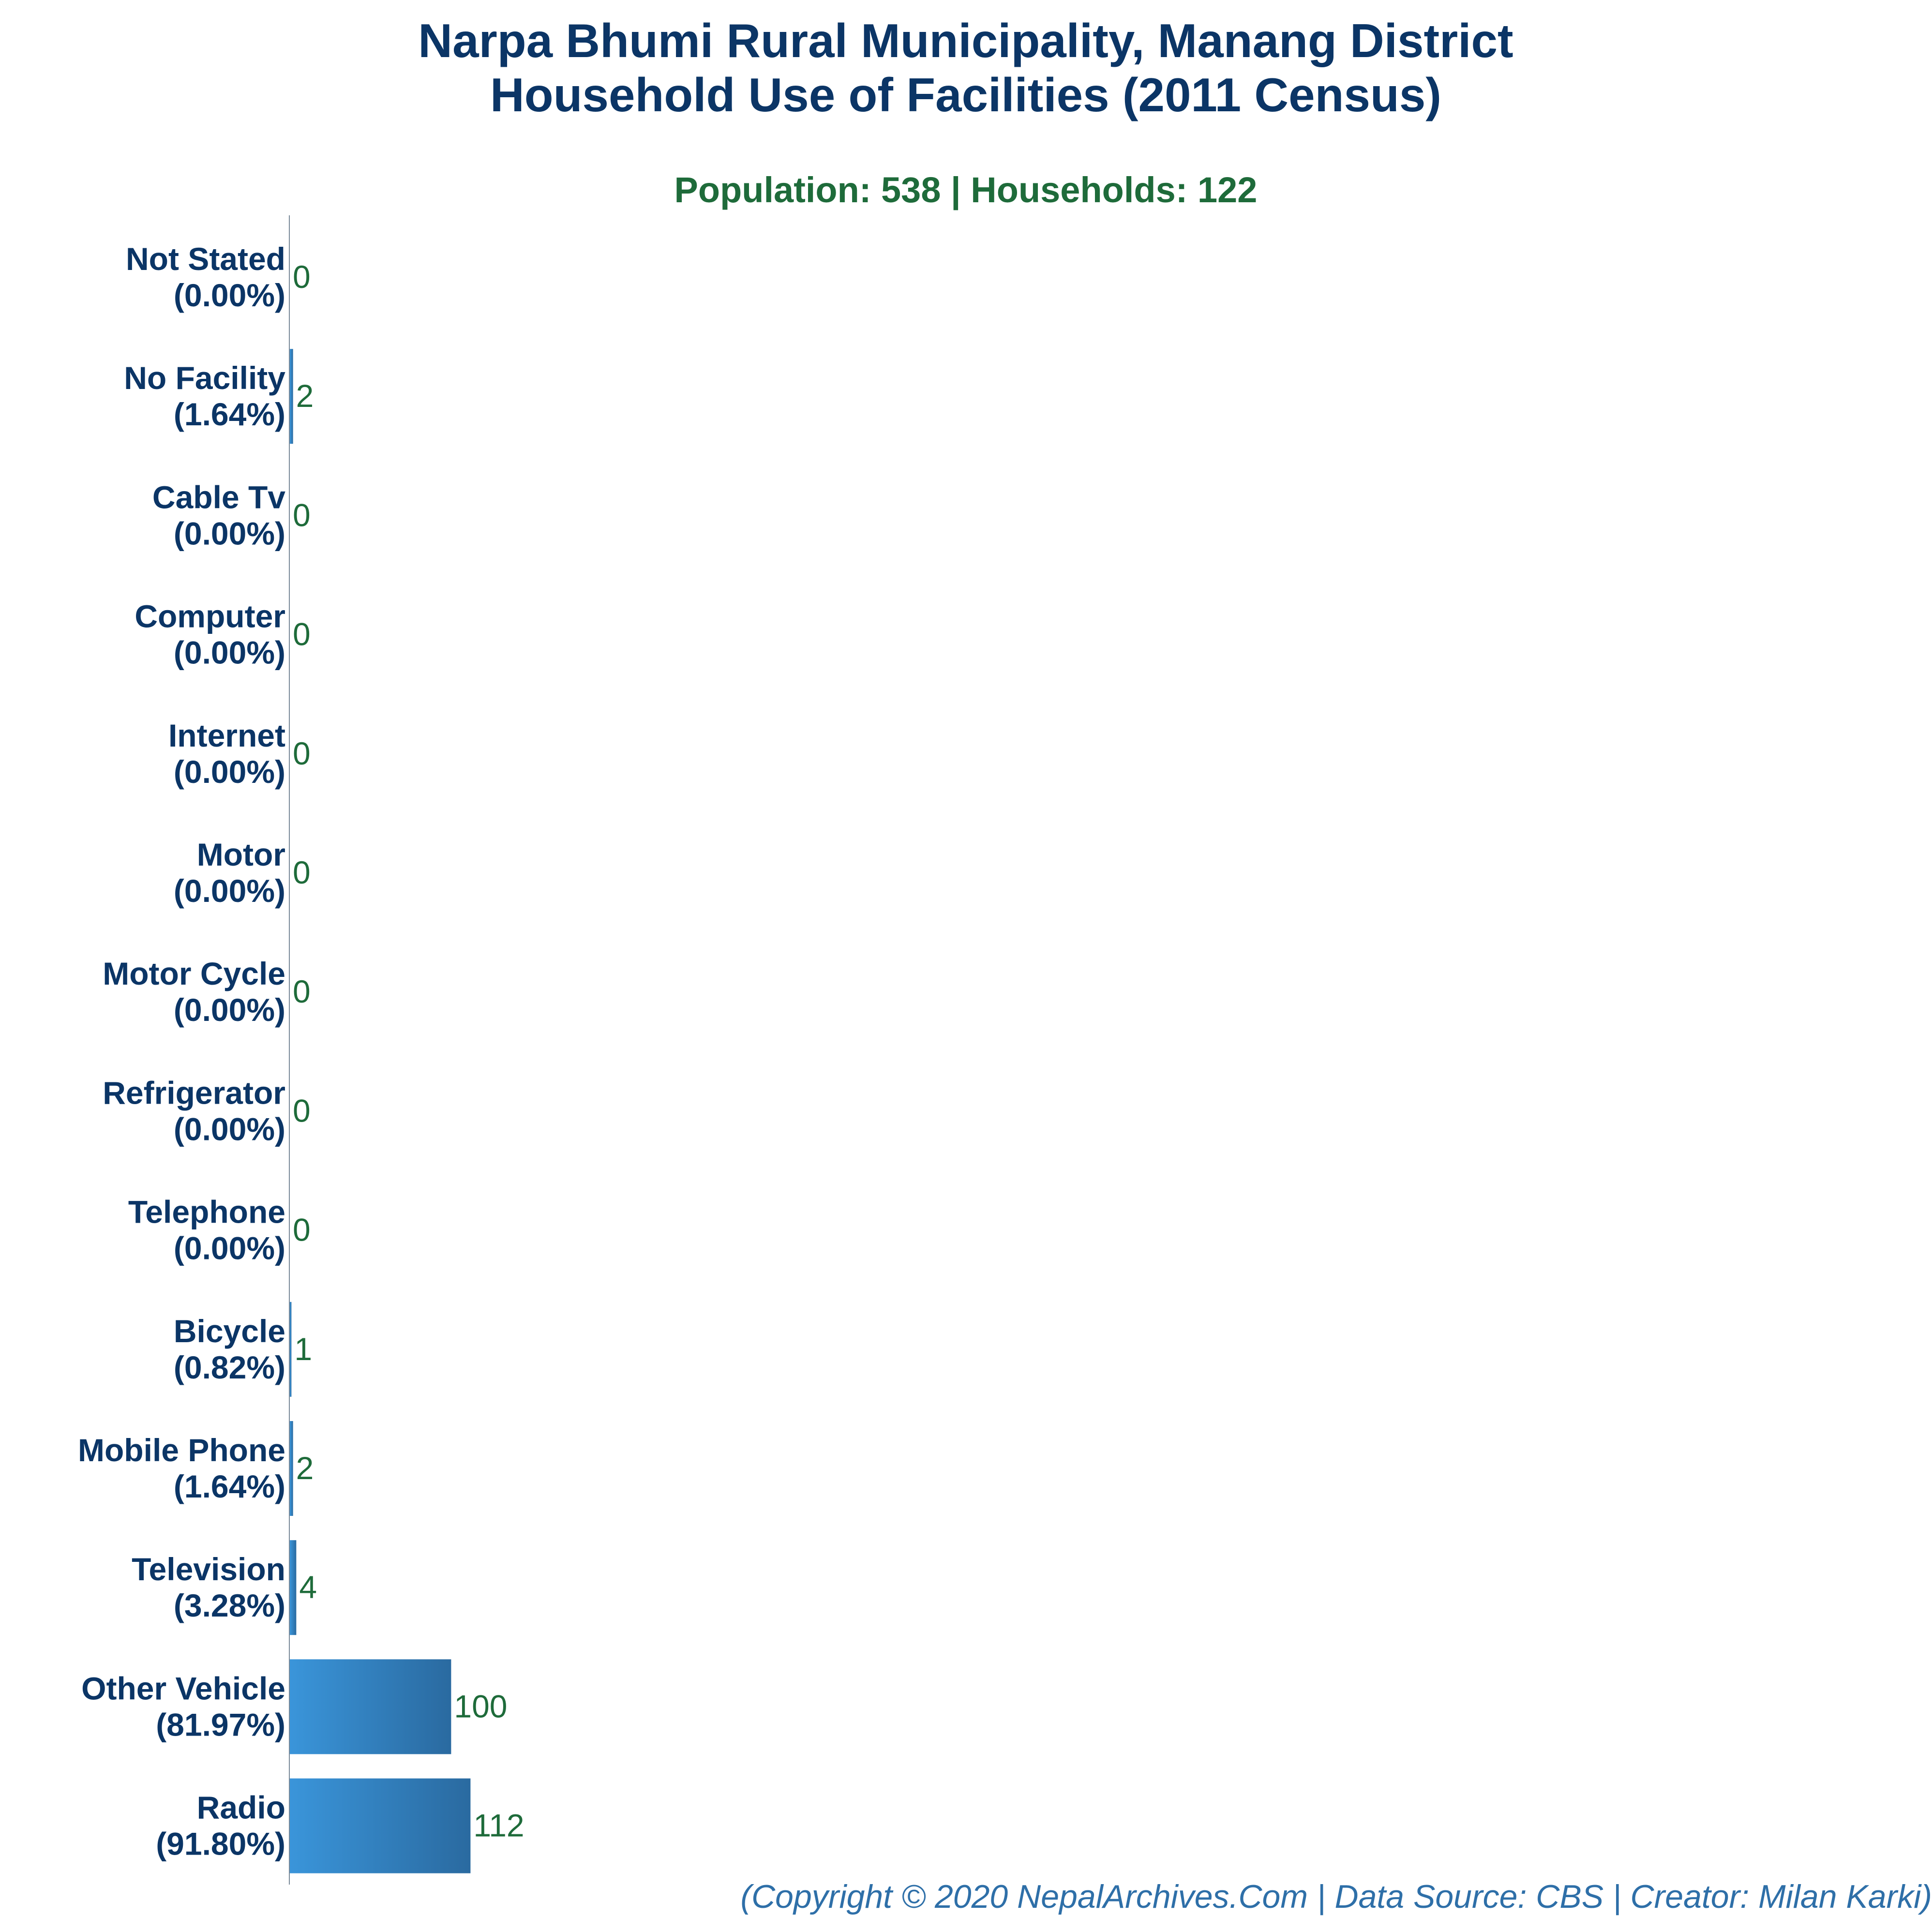 The image size is (1932, 1932). What do you see at coordinates (229, 1248) in the screenshot?
I see `percent-label-telephone: (0.00%)` at bounding box center [229, 1248].